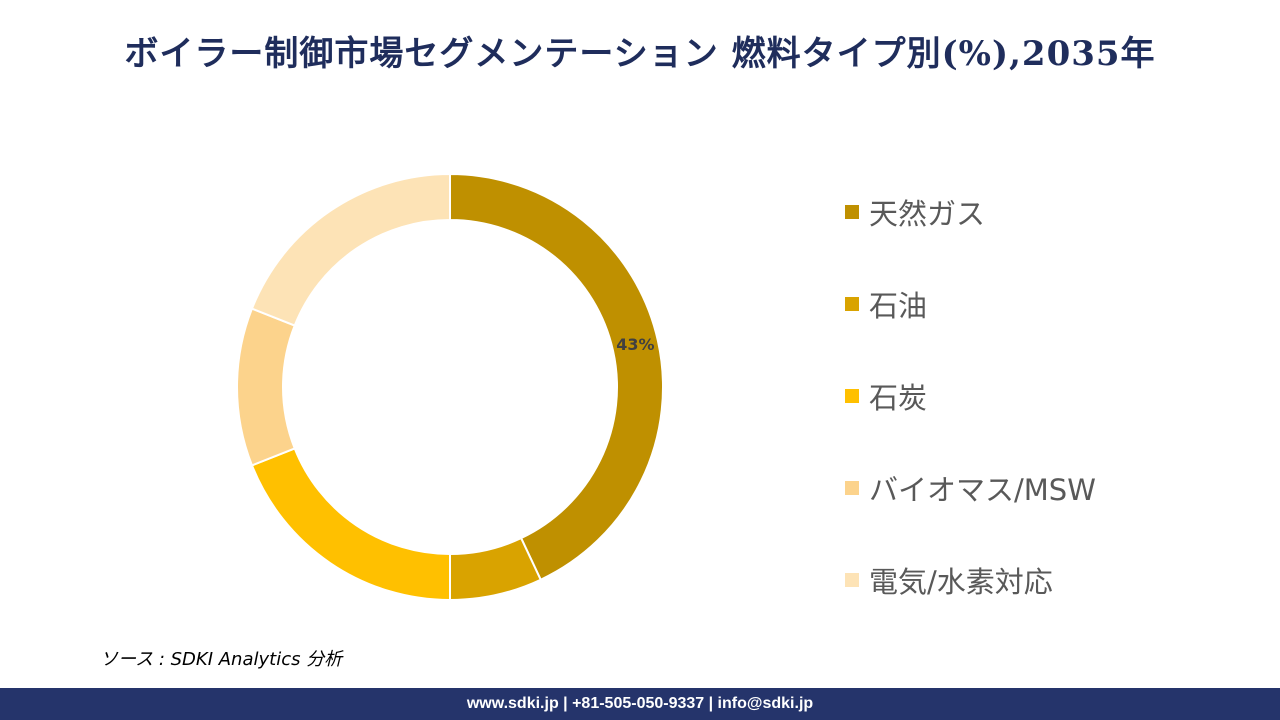 The width and height of the screenshot is (1280, 720). What do you see at coordinates (970, 396) in the screenshot?
I see `legend-item: 石炭` at bounding box center [970, 396].